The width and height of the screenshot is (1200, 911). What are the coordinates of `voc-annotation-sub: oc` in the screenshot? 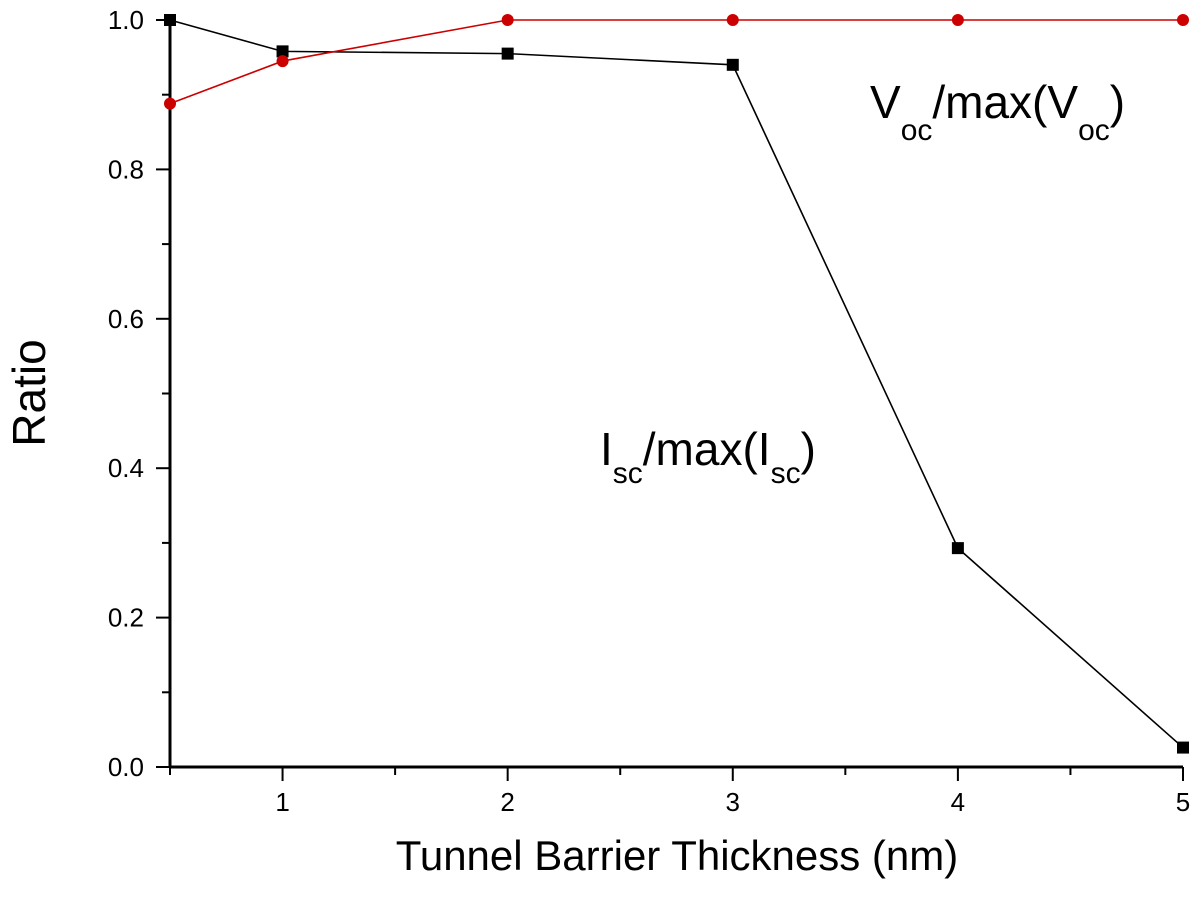 It's located at (917, 130).